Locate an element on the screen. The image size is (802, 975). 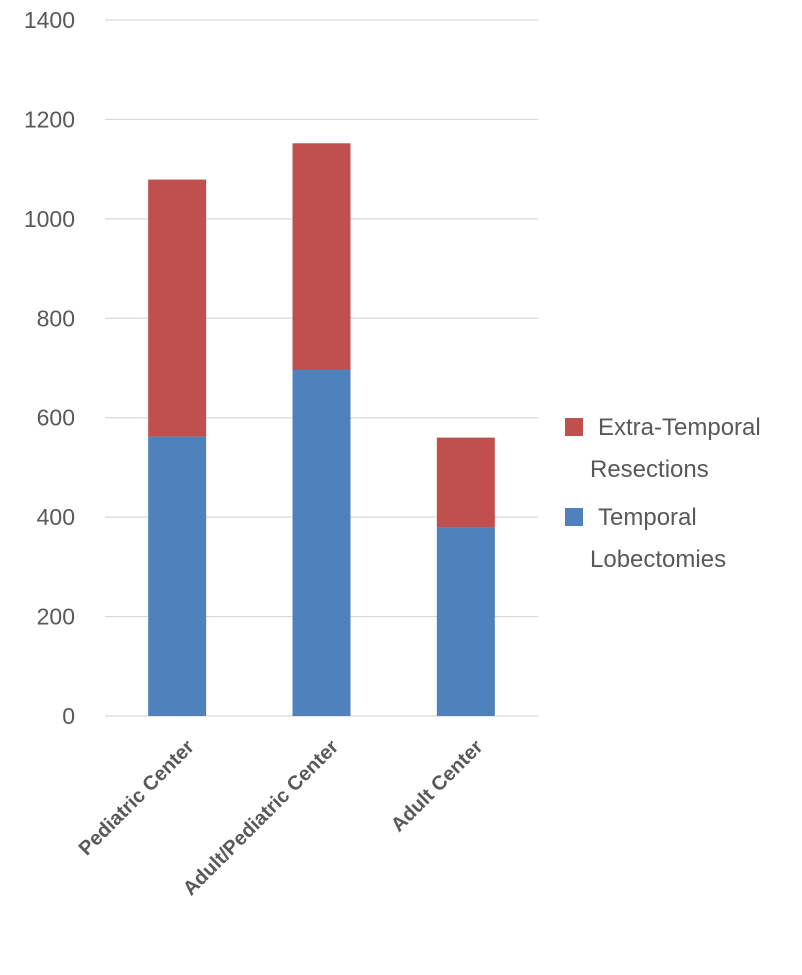
y-tick-label: 400 is located at coordinates (56, 517).